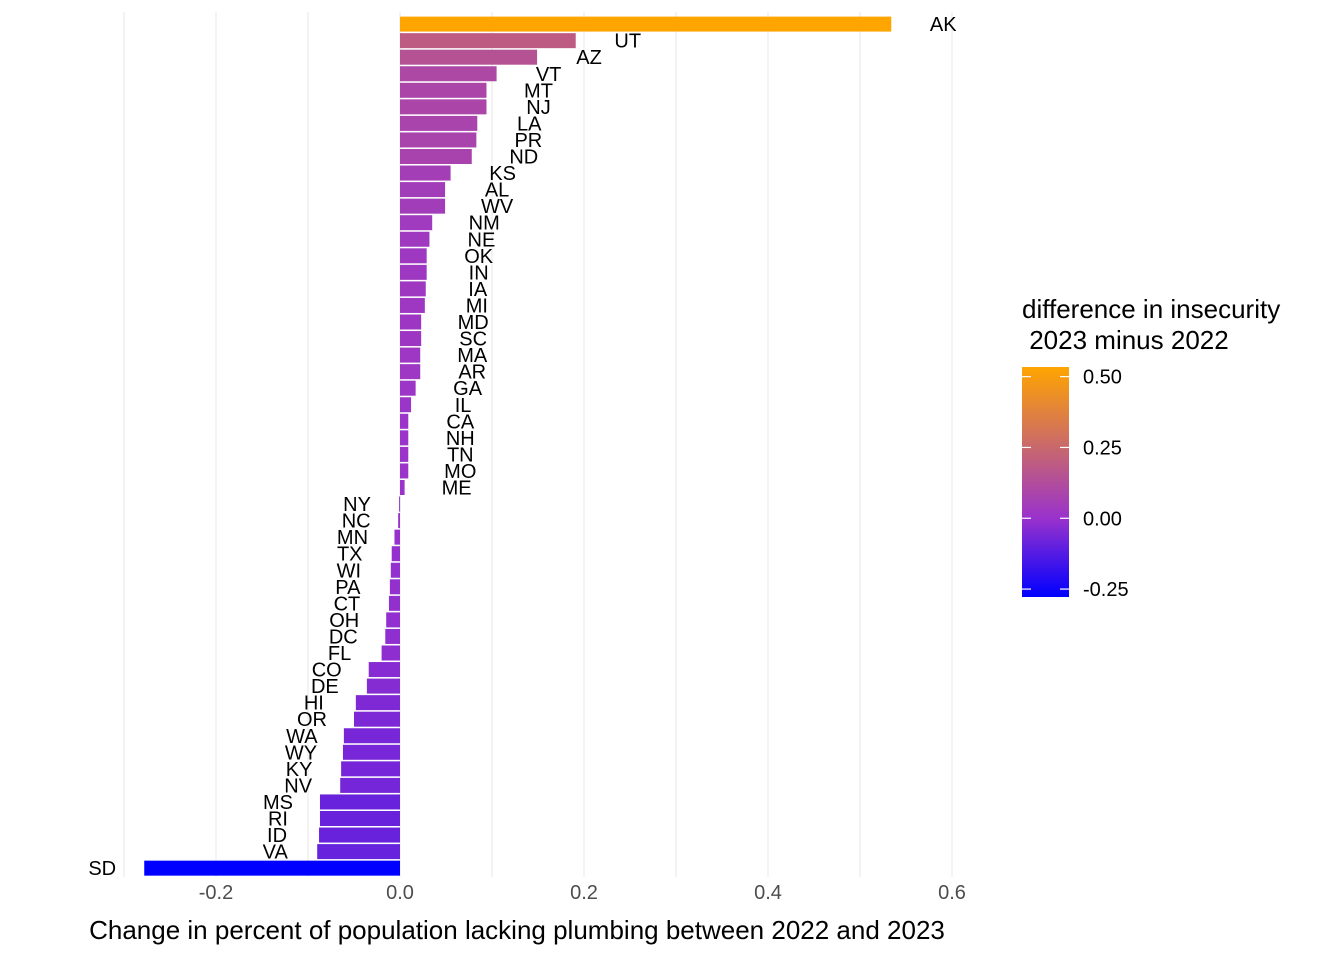 The width and height of the screenshot is (1344, 960). Describe the element at coordinates (327, 671) in the screenshot. I see `bar-label-co: CO` at that location.